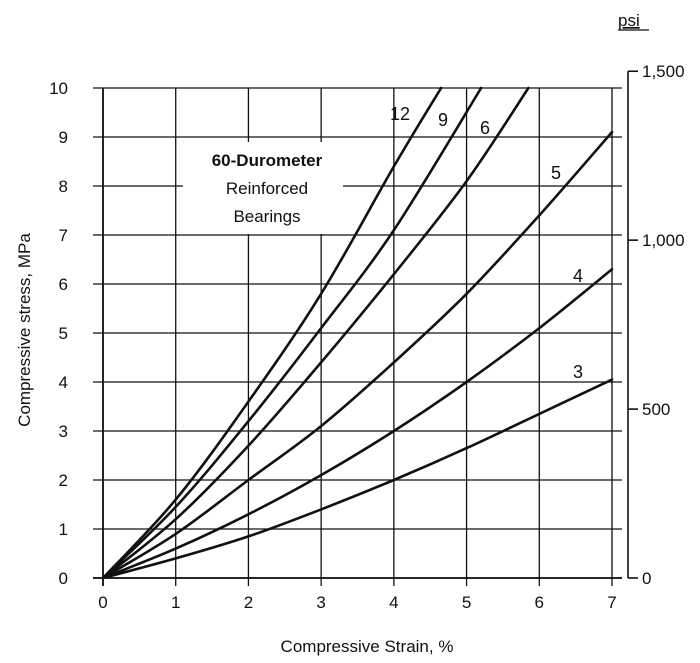 This screenshot has height=663, width=700. I want to click on y-tick-label: 6, so click(63, 284).